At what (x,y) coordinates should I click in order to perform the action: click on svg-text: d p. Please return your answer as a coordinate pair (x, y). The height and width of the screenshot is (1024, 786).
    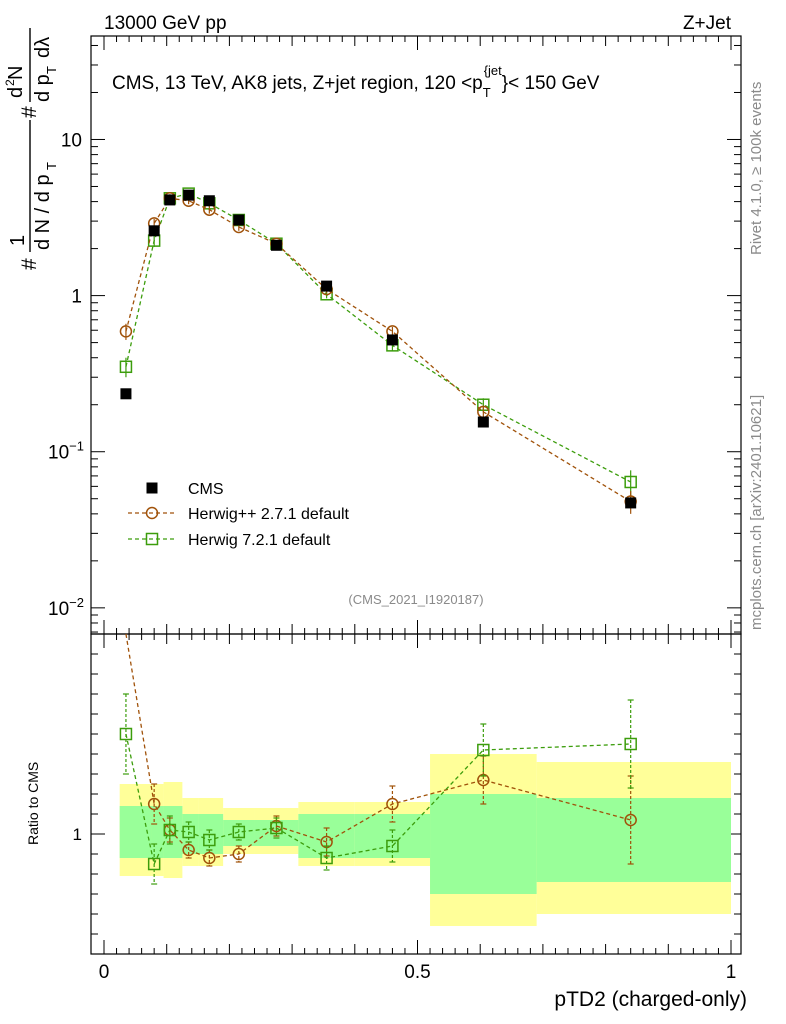
    Looking at the image, I should click on (43, 88).